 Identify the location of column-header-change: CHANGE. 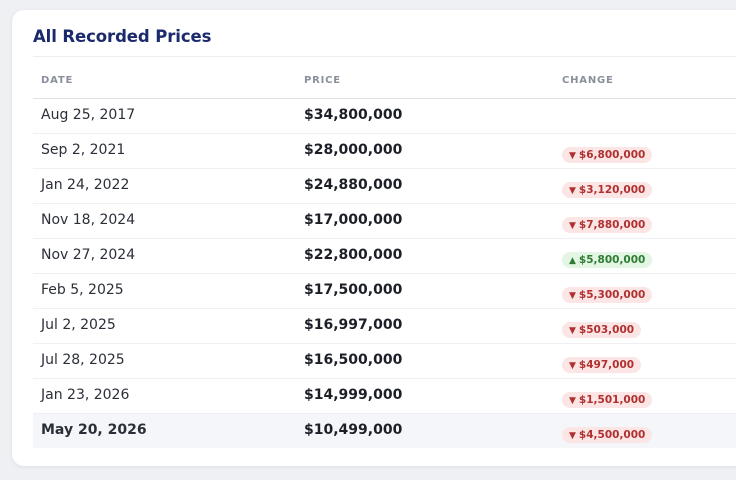
(588, 80).